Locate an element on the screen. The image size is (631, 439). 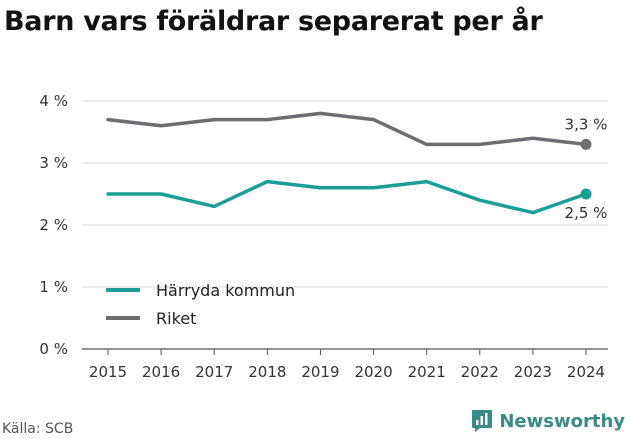
x-axis-ticks: 2015 2016 2017 2018 2019 2020 2021 2022 2023 2024 is located at coordinates (347, 365).